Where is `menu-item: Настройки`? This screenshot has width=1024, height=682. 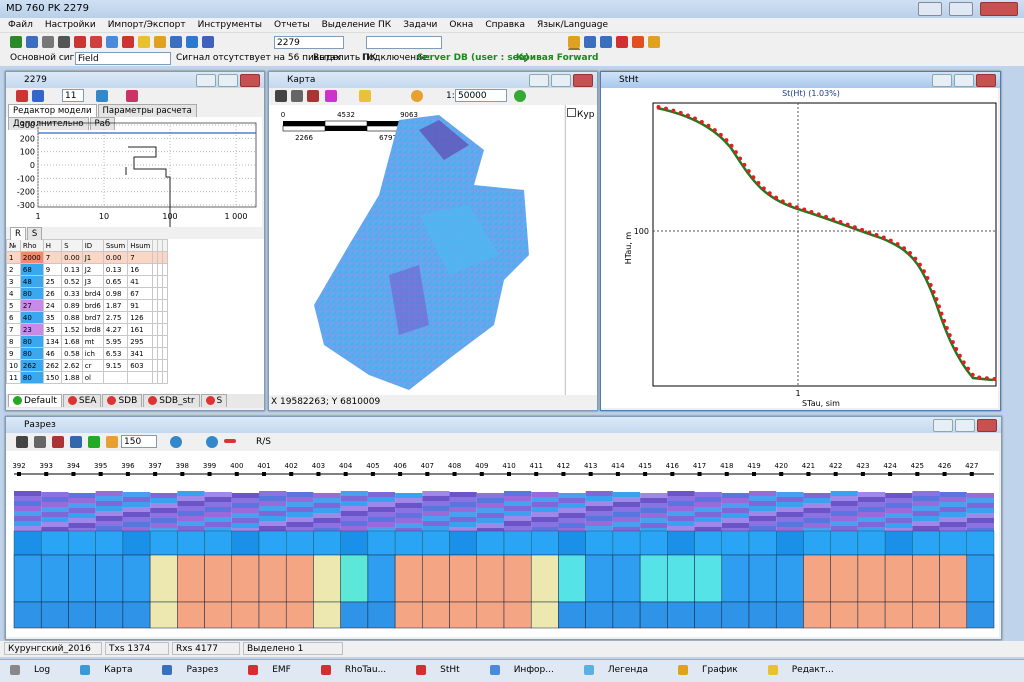 menu-item: Настройки is located at coordinates (70, 25).